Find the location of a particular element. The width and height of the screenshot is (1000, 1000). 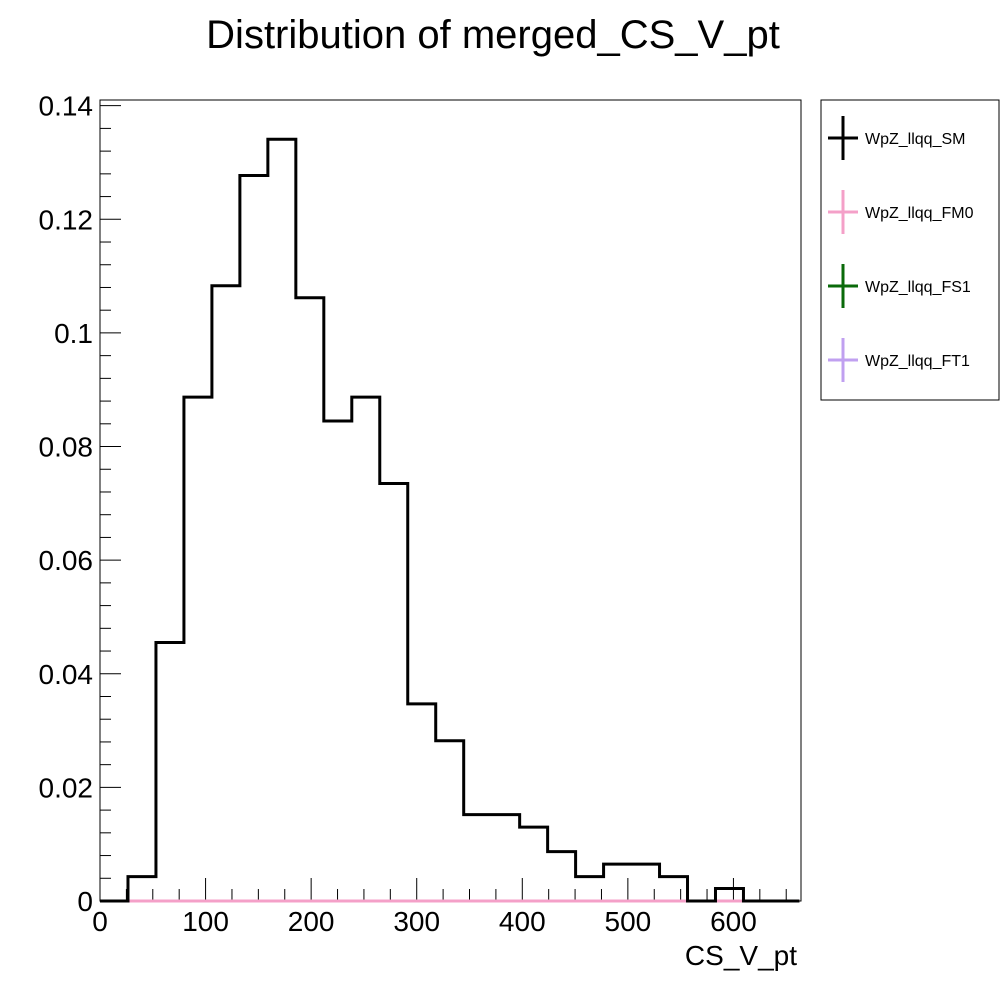

x-tick-label: 200 is located at coordinates (311, 921).